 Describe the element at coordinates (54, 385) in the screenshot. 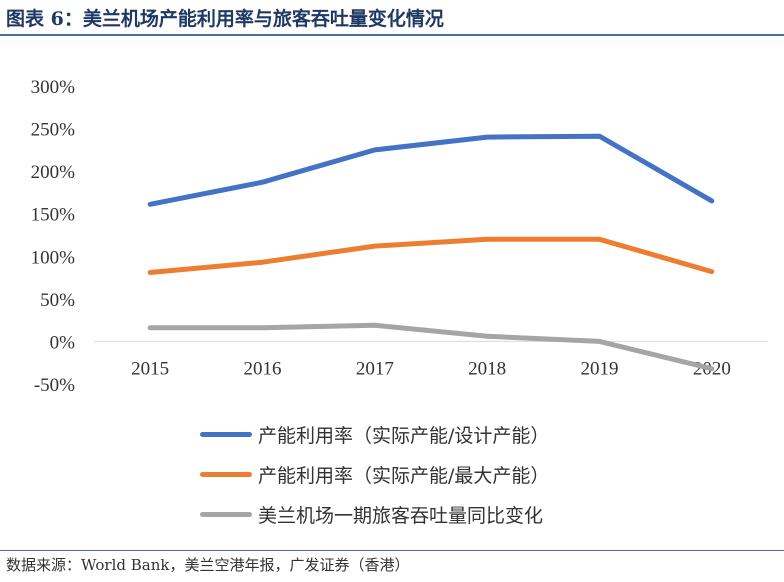

I see `y-tick-label: -50%` at that location.